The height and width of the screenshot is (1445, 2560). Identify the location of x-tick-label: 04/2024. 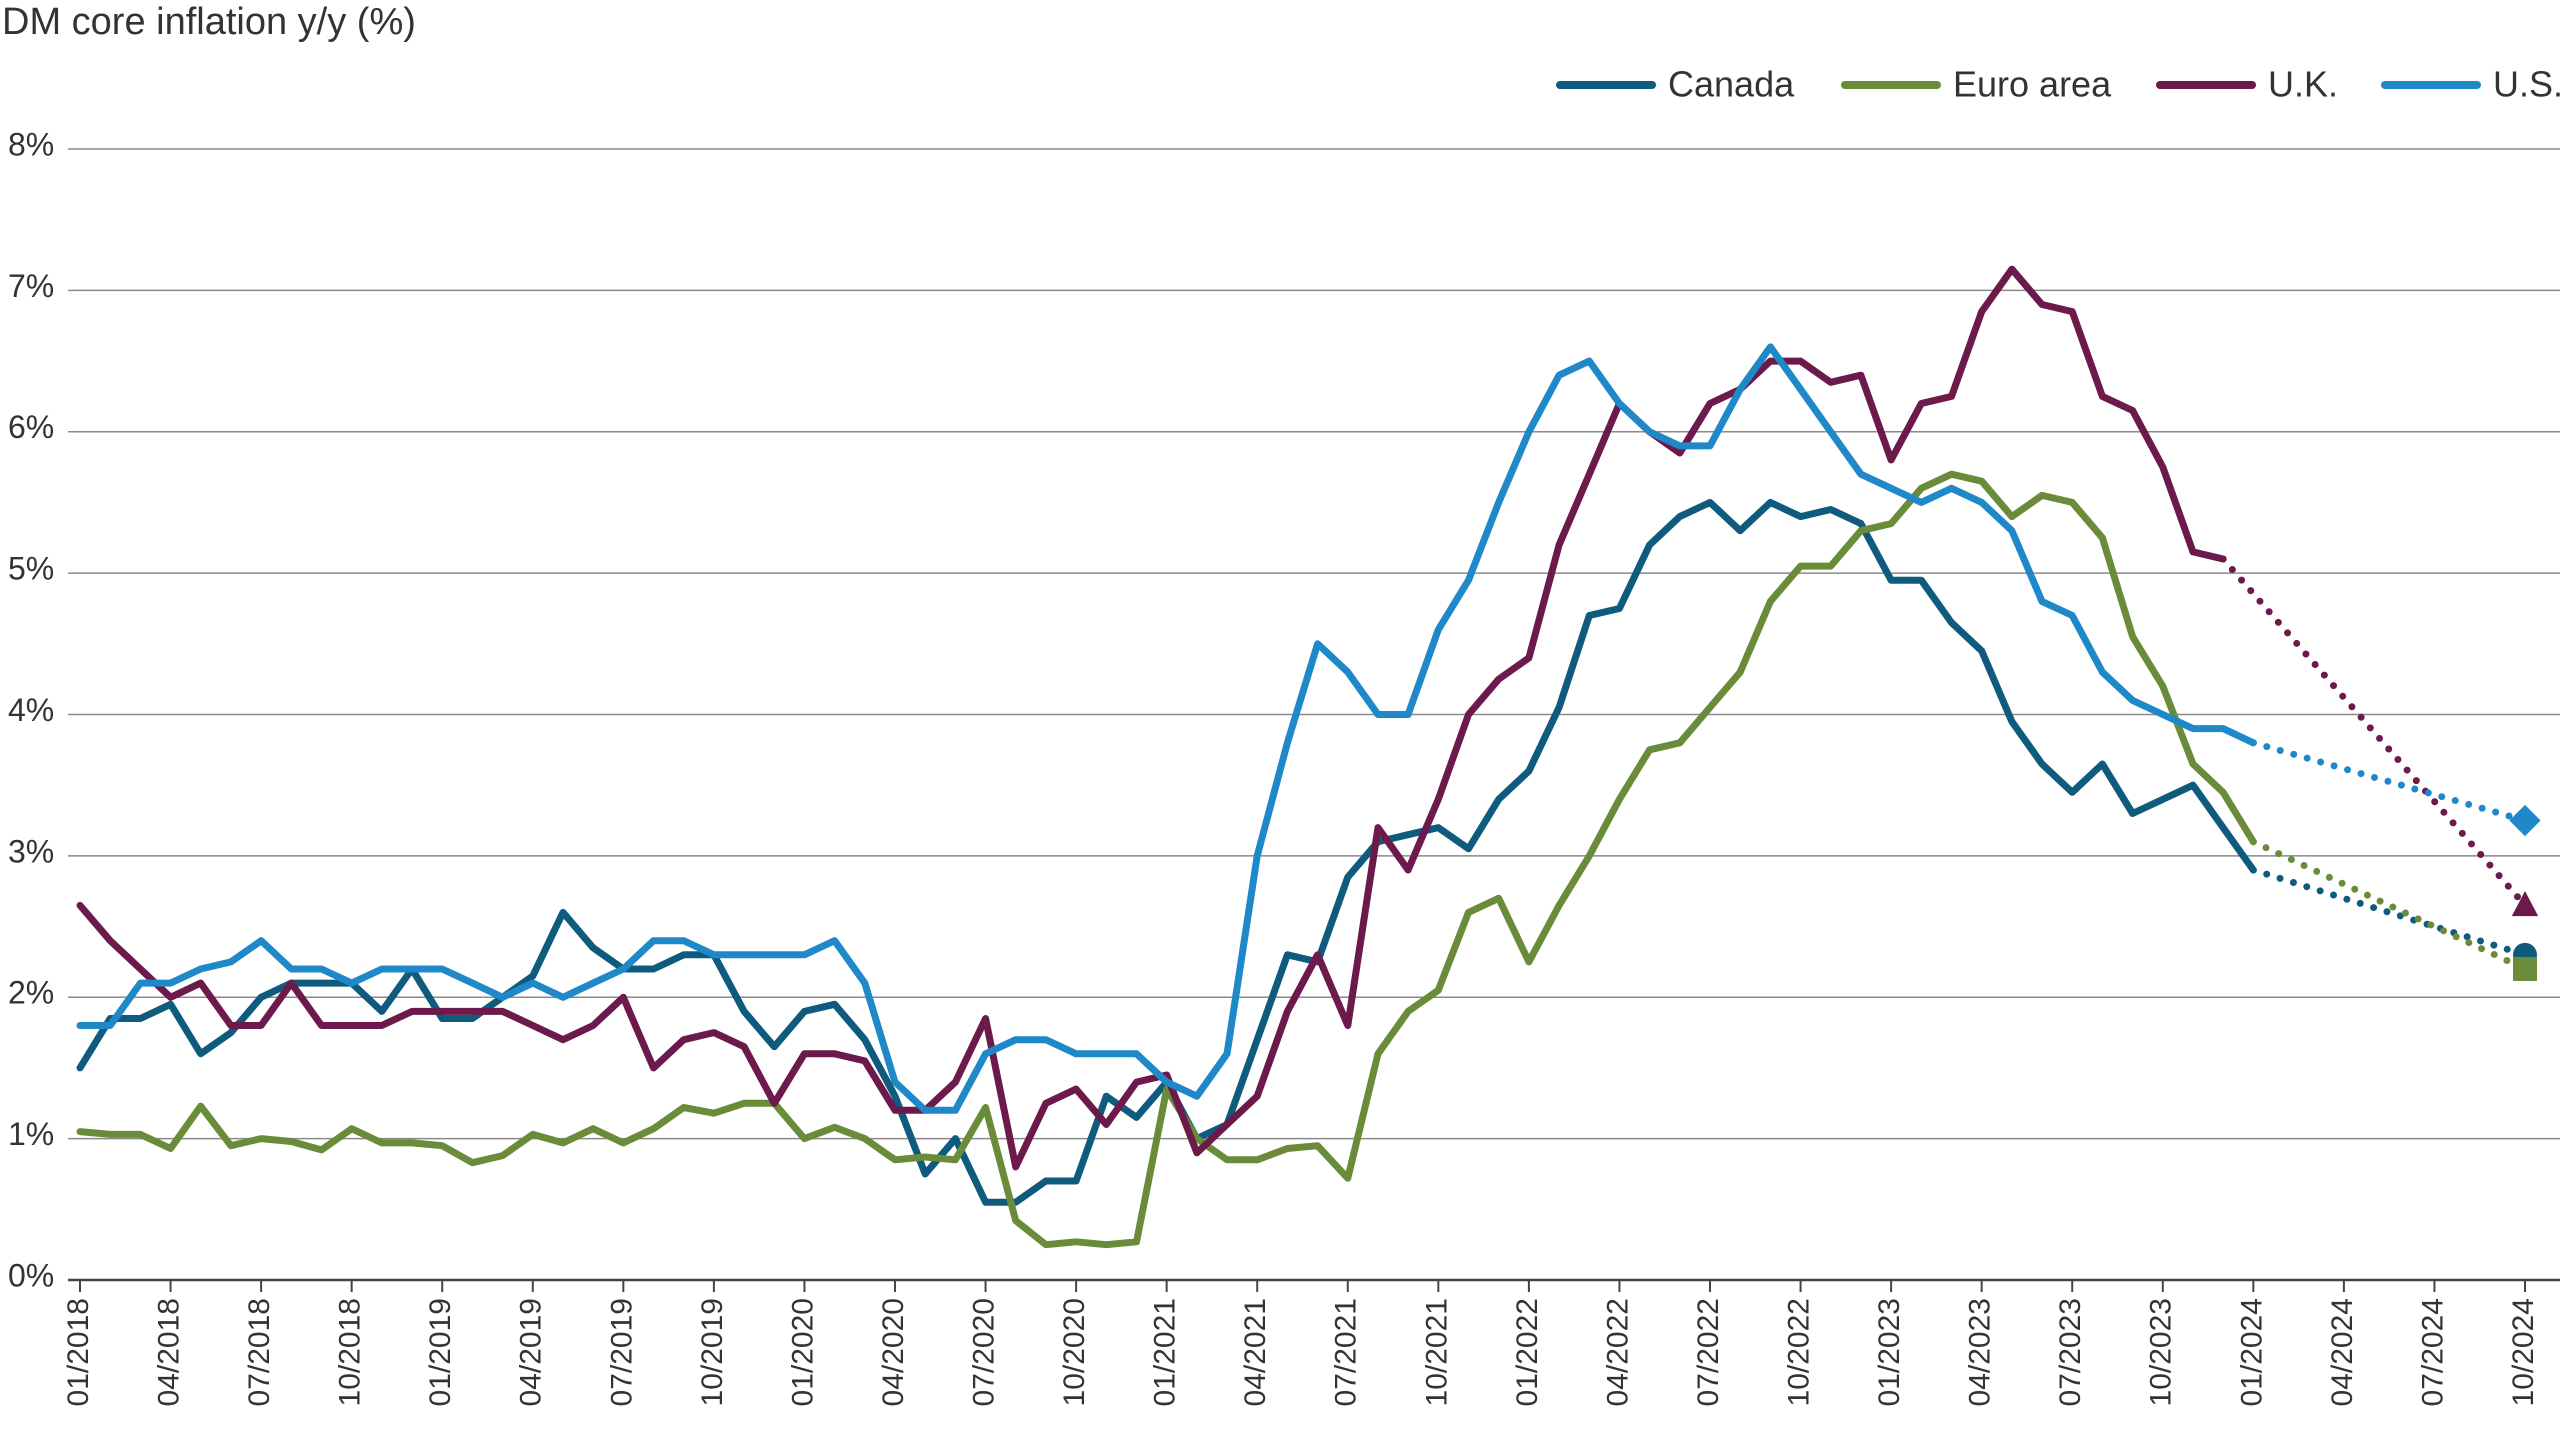
(2342, 1352).